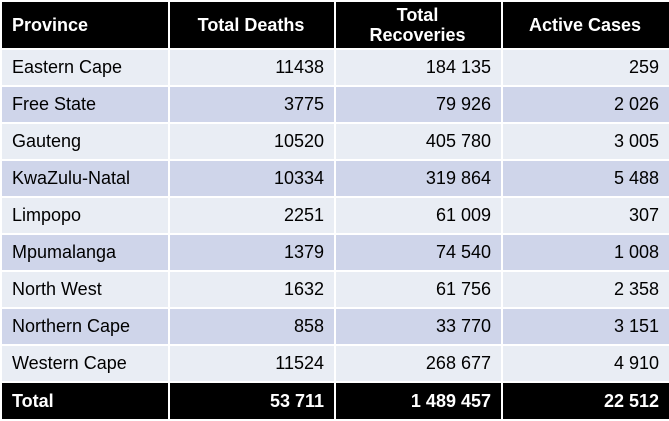 The height and width of the screenshot is (421, 669). I want to click on header-total-recoveries: Total Recoveries, so click(418, 25).